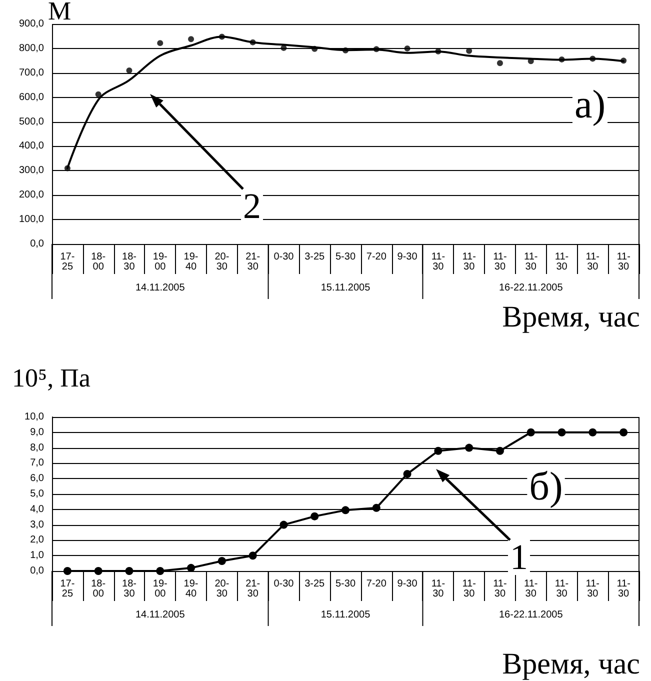  Describe the element at coordinates (37, 509) in the screenshot. I see `y-tick-label: 4,0` at that location.